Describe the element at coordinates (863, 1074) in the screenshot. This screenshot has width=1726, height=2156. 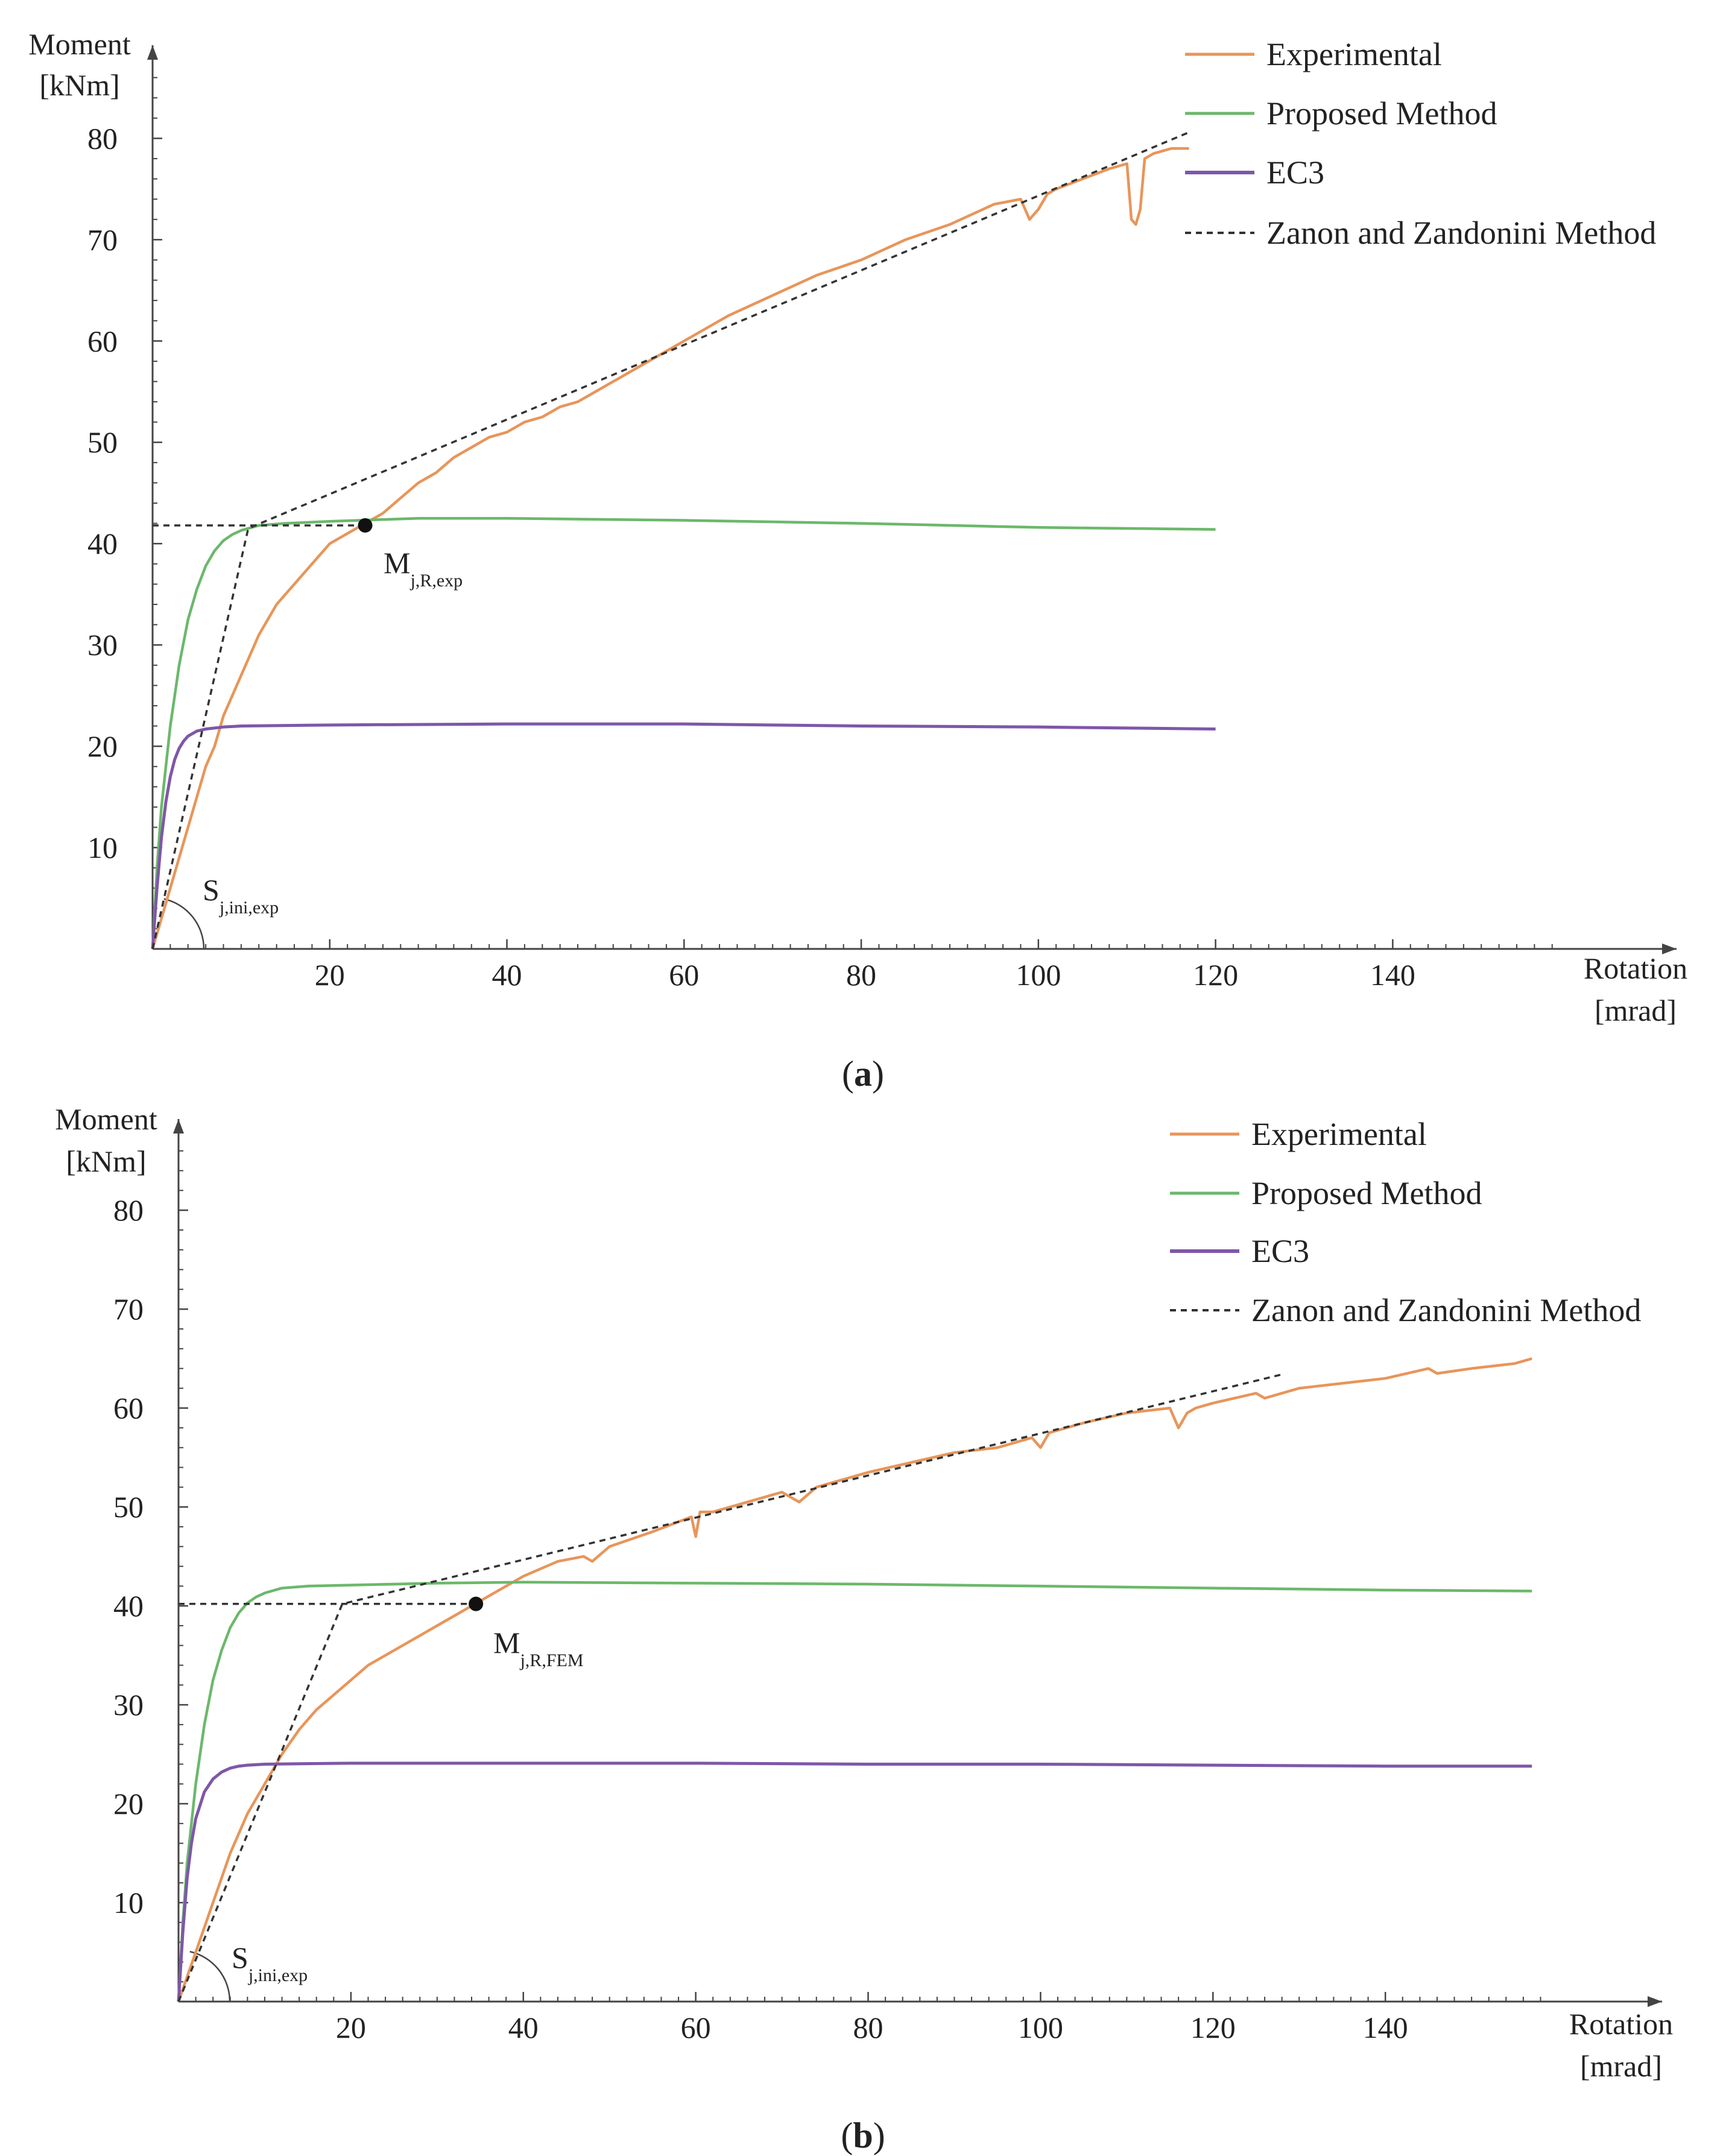
I see `caption-a: (a)` at that location.